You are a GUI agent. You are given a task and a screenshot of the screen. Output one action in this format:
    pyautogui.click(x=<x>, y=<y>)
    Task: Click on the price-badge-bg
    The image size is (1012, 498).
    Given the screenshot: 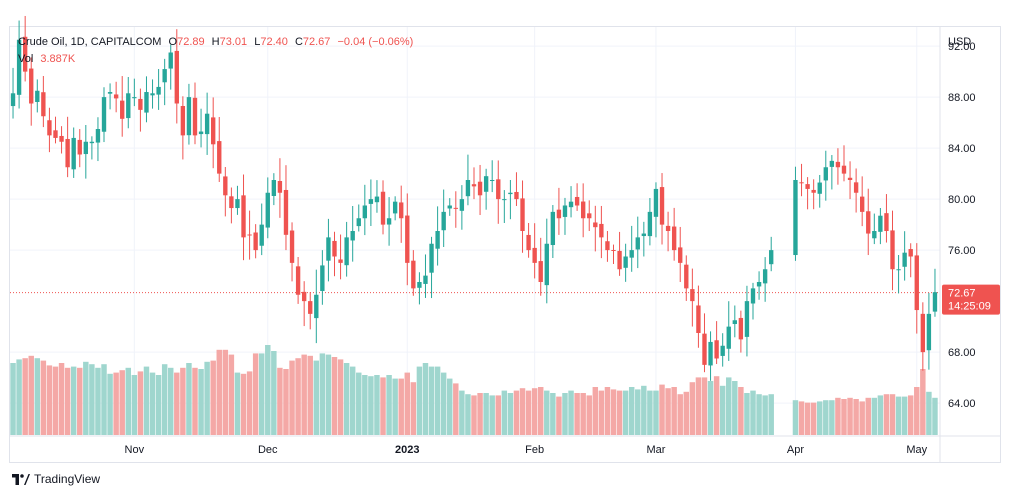 What is the action you would take?
    pyautogui.click(x=971, y=299)
    